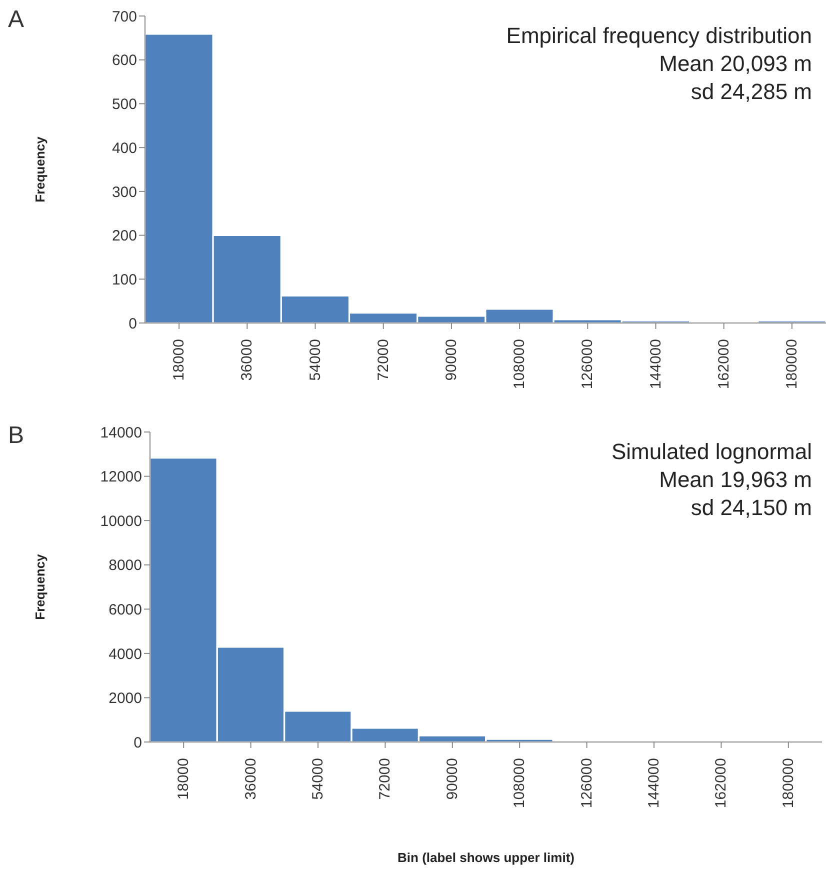 The height and width of the screenshot is (872, 826). I want to click on y-tick-label: 14000, so click(121, 433).